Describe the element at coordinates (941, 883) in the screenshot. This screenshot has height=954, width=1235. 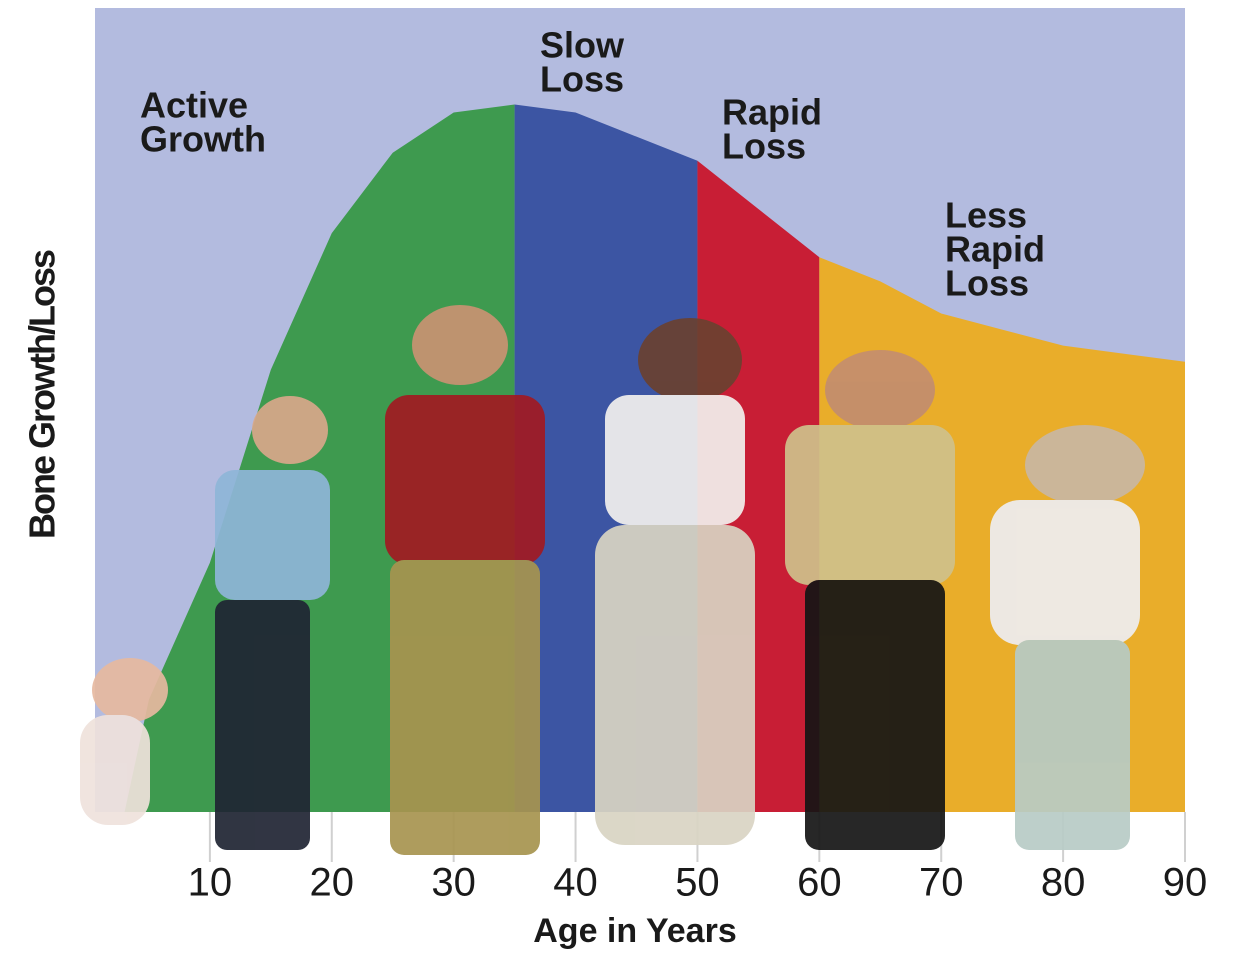
I see `x-tick-label: 70` at that location.